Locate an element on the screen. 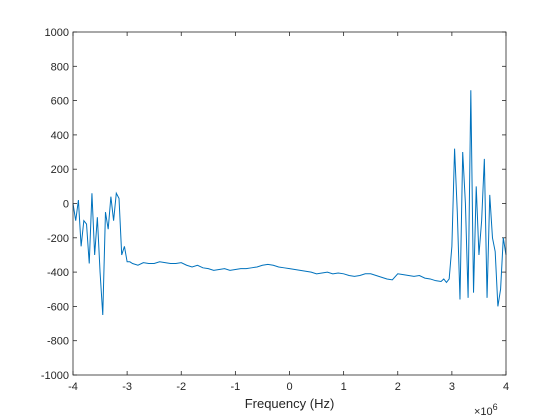 This screenshot has height=420, width=560. y-tick-label: 200 is located at coordinates (60, 170).